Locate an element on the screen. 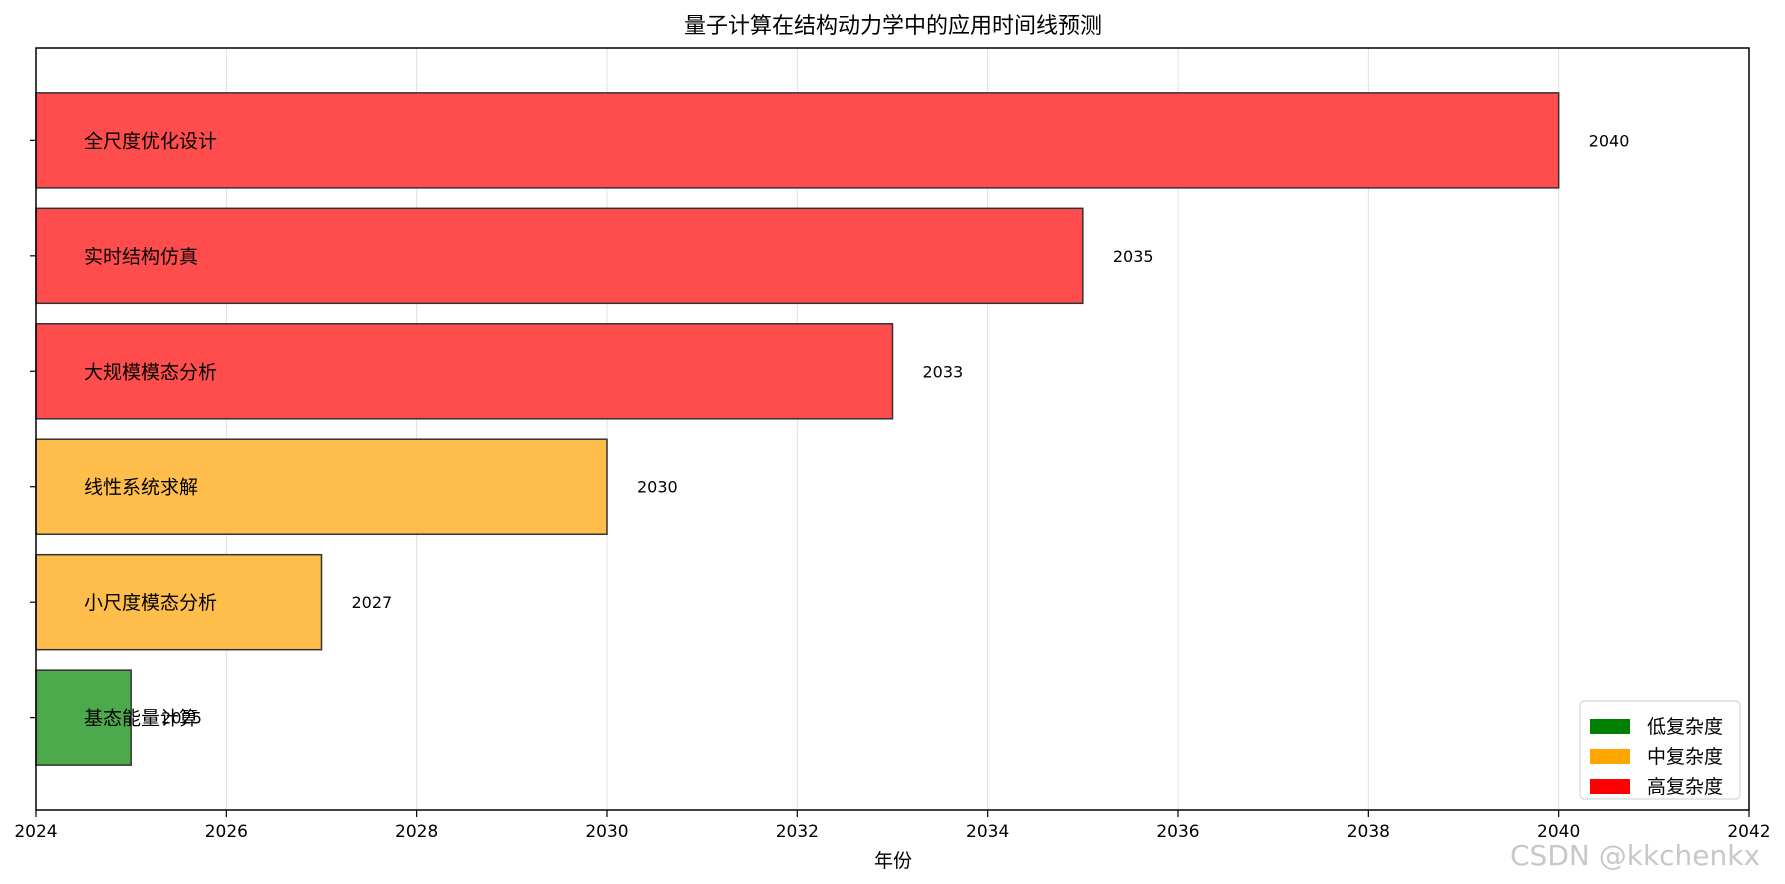 The image size is (1785, 884). x-tick-label: 2030 is located at coordinates (606, 832).